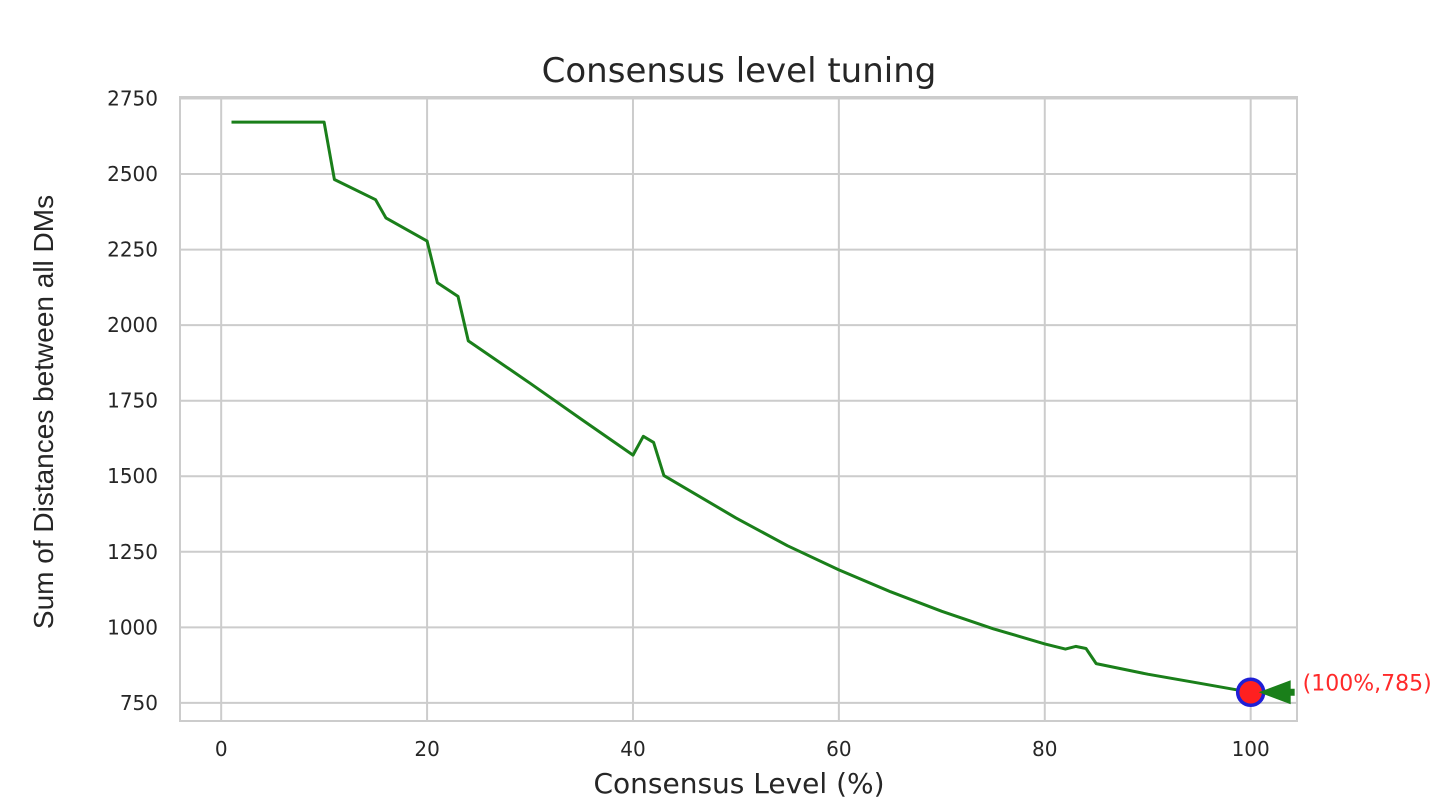  What do you see at coordinates (742, 749) in the screenshot?
I see `x-tick-labels: 0 20 40 60 80 100` at bounding box center [742, 749].